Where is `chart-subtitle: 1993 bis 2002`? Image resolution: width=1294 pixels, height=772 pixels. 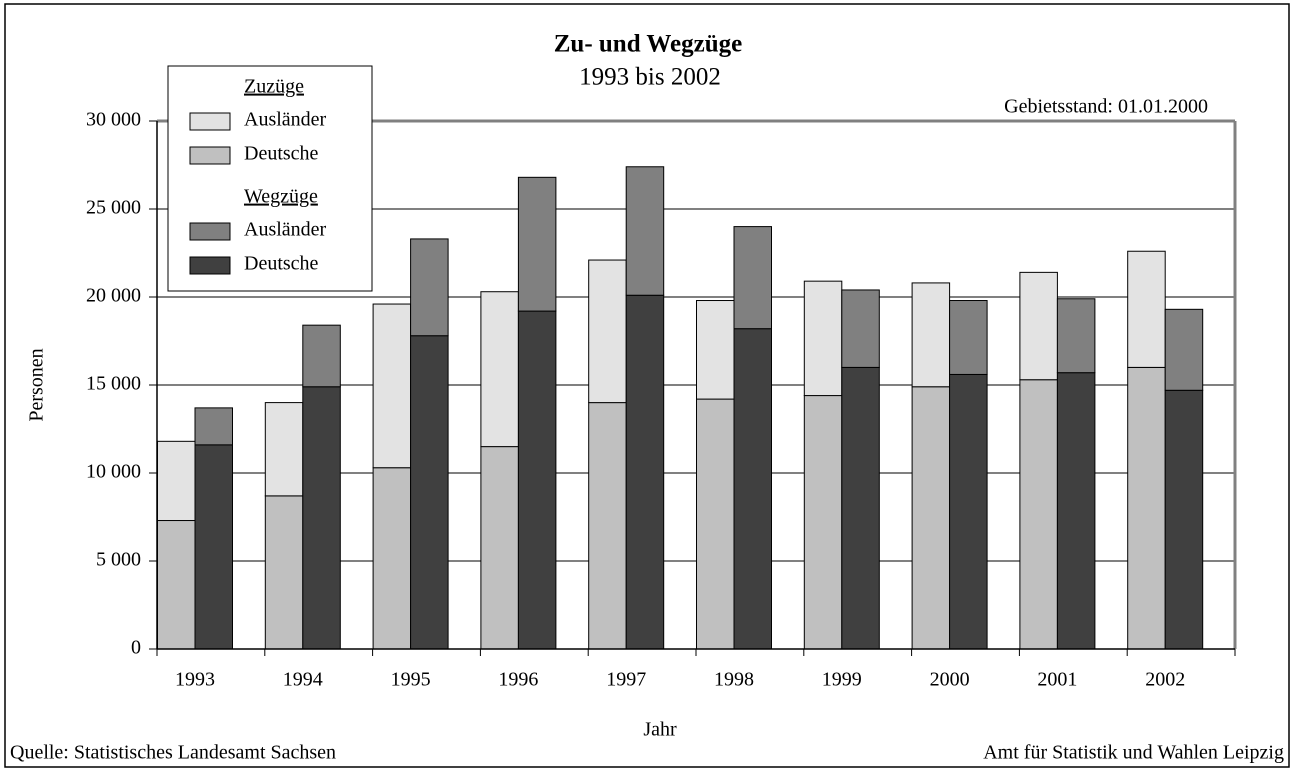 chart-subtitle: 1993 bis 2002 is located at coordinates (650, 77).